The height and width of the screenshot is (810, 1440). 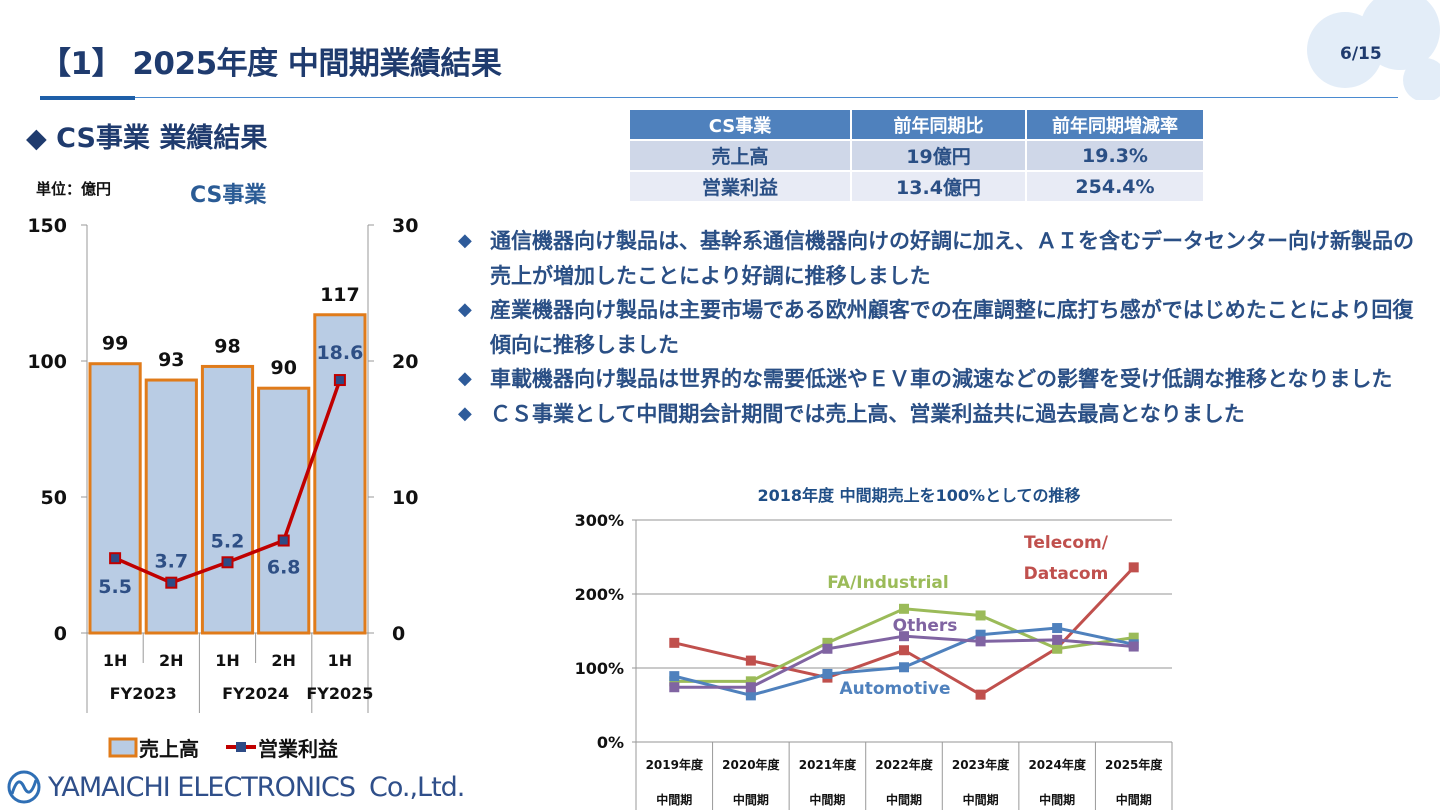 I want to click on bar-label: 117, so click(x=340, y=295).